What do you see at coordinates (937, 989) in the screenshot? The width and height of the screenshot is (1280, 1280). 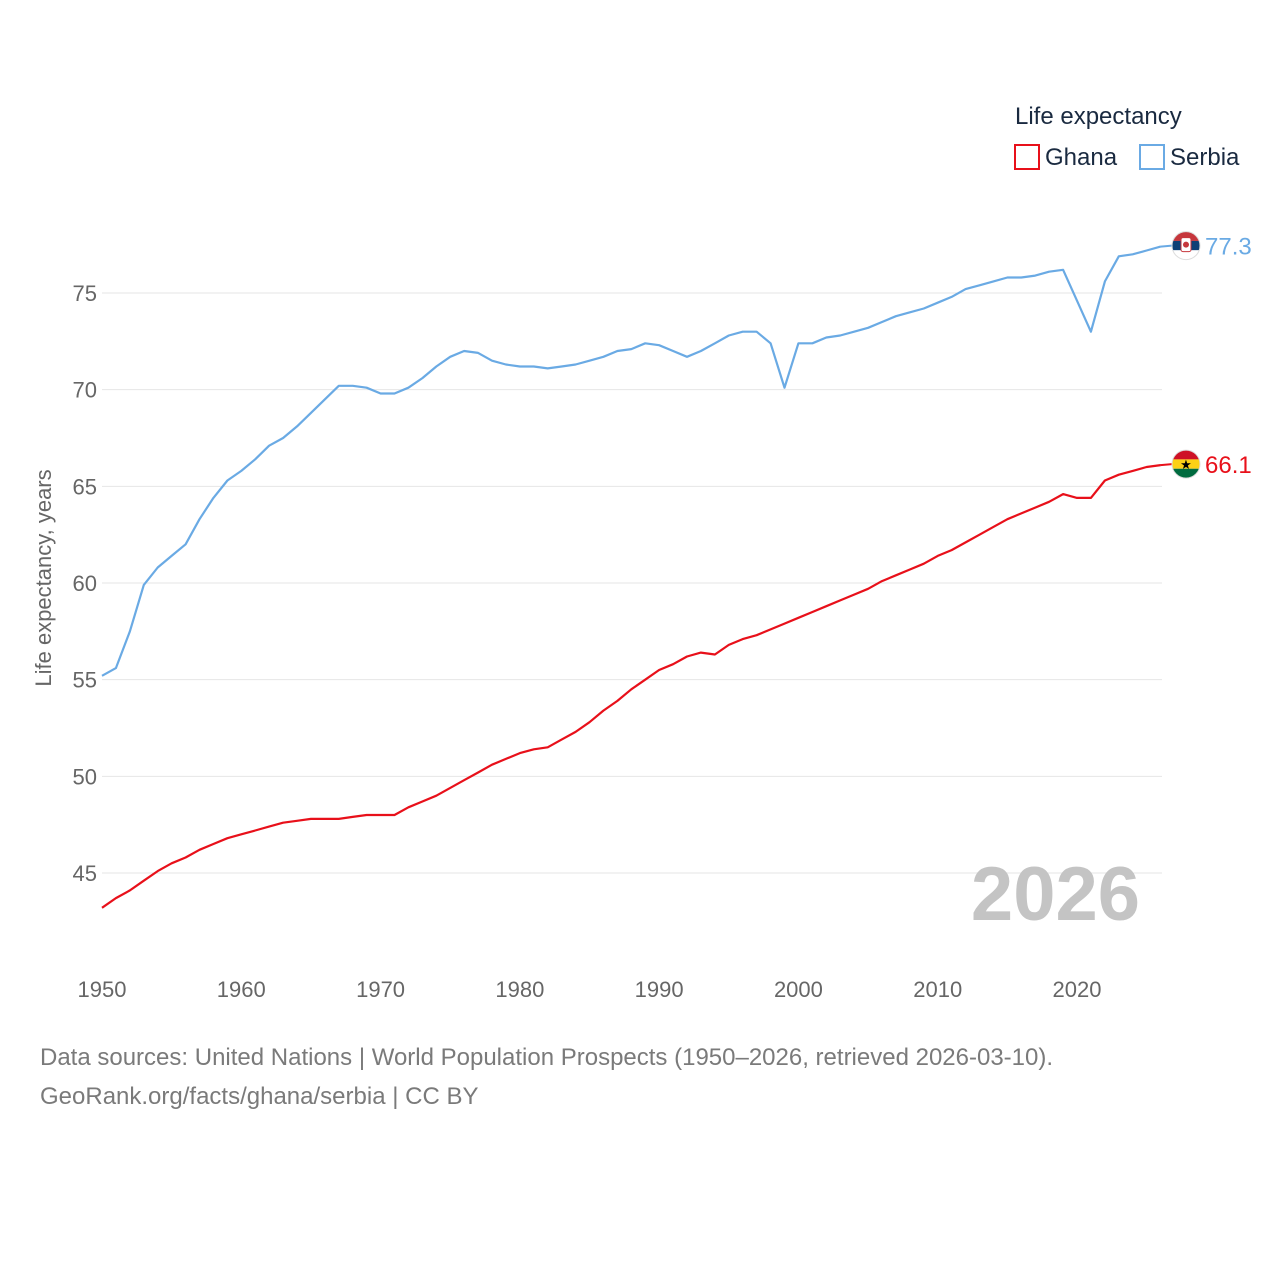 I see `x-tick-label: 2010` at bounding box center [937, 989].